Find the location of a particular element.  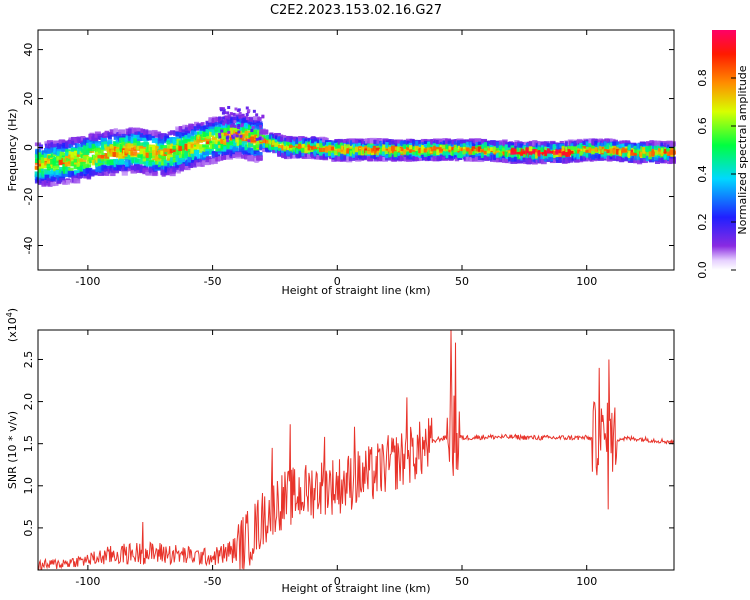

spectrogram-x-tick-label: -100 is located at coordinates (87, 281).